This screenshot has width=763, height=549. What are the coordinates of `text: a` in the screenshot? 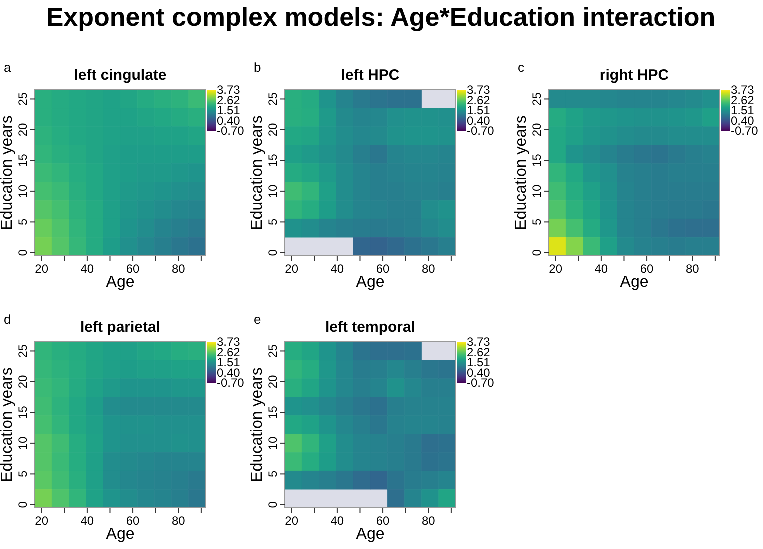 It's located at (8, 67).